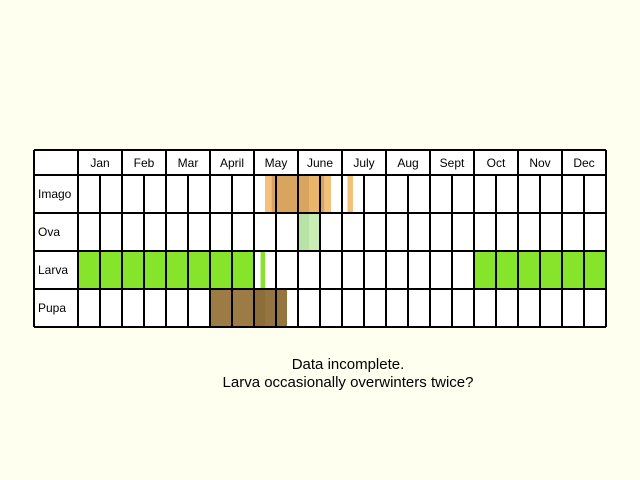  I want to click on stage-label-imago: Imago, so click(55, 194).